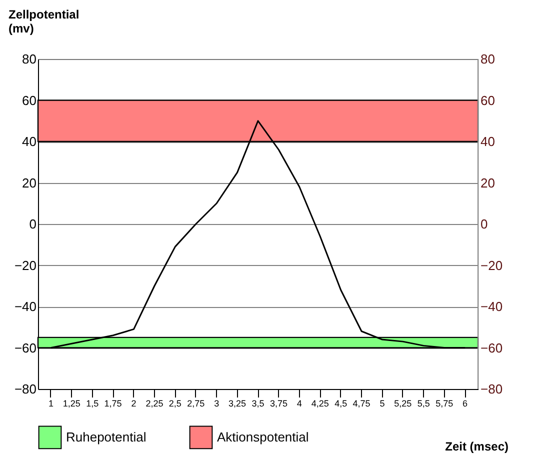 The height and width of the screenshot is (460, 533). What do you see at coordinates (25, 348) in the screenshot?
I see `y-tick-label: −60` at bounding box center [25, 348].